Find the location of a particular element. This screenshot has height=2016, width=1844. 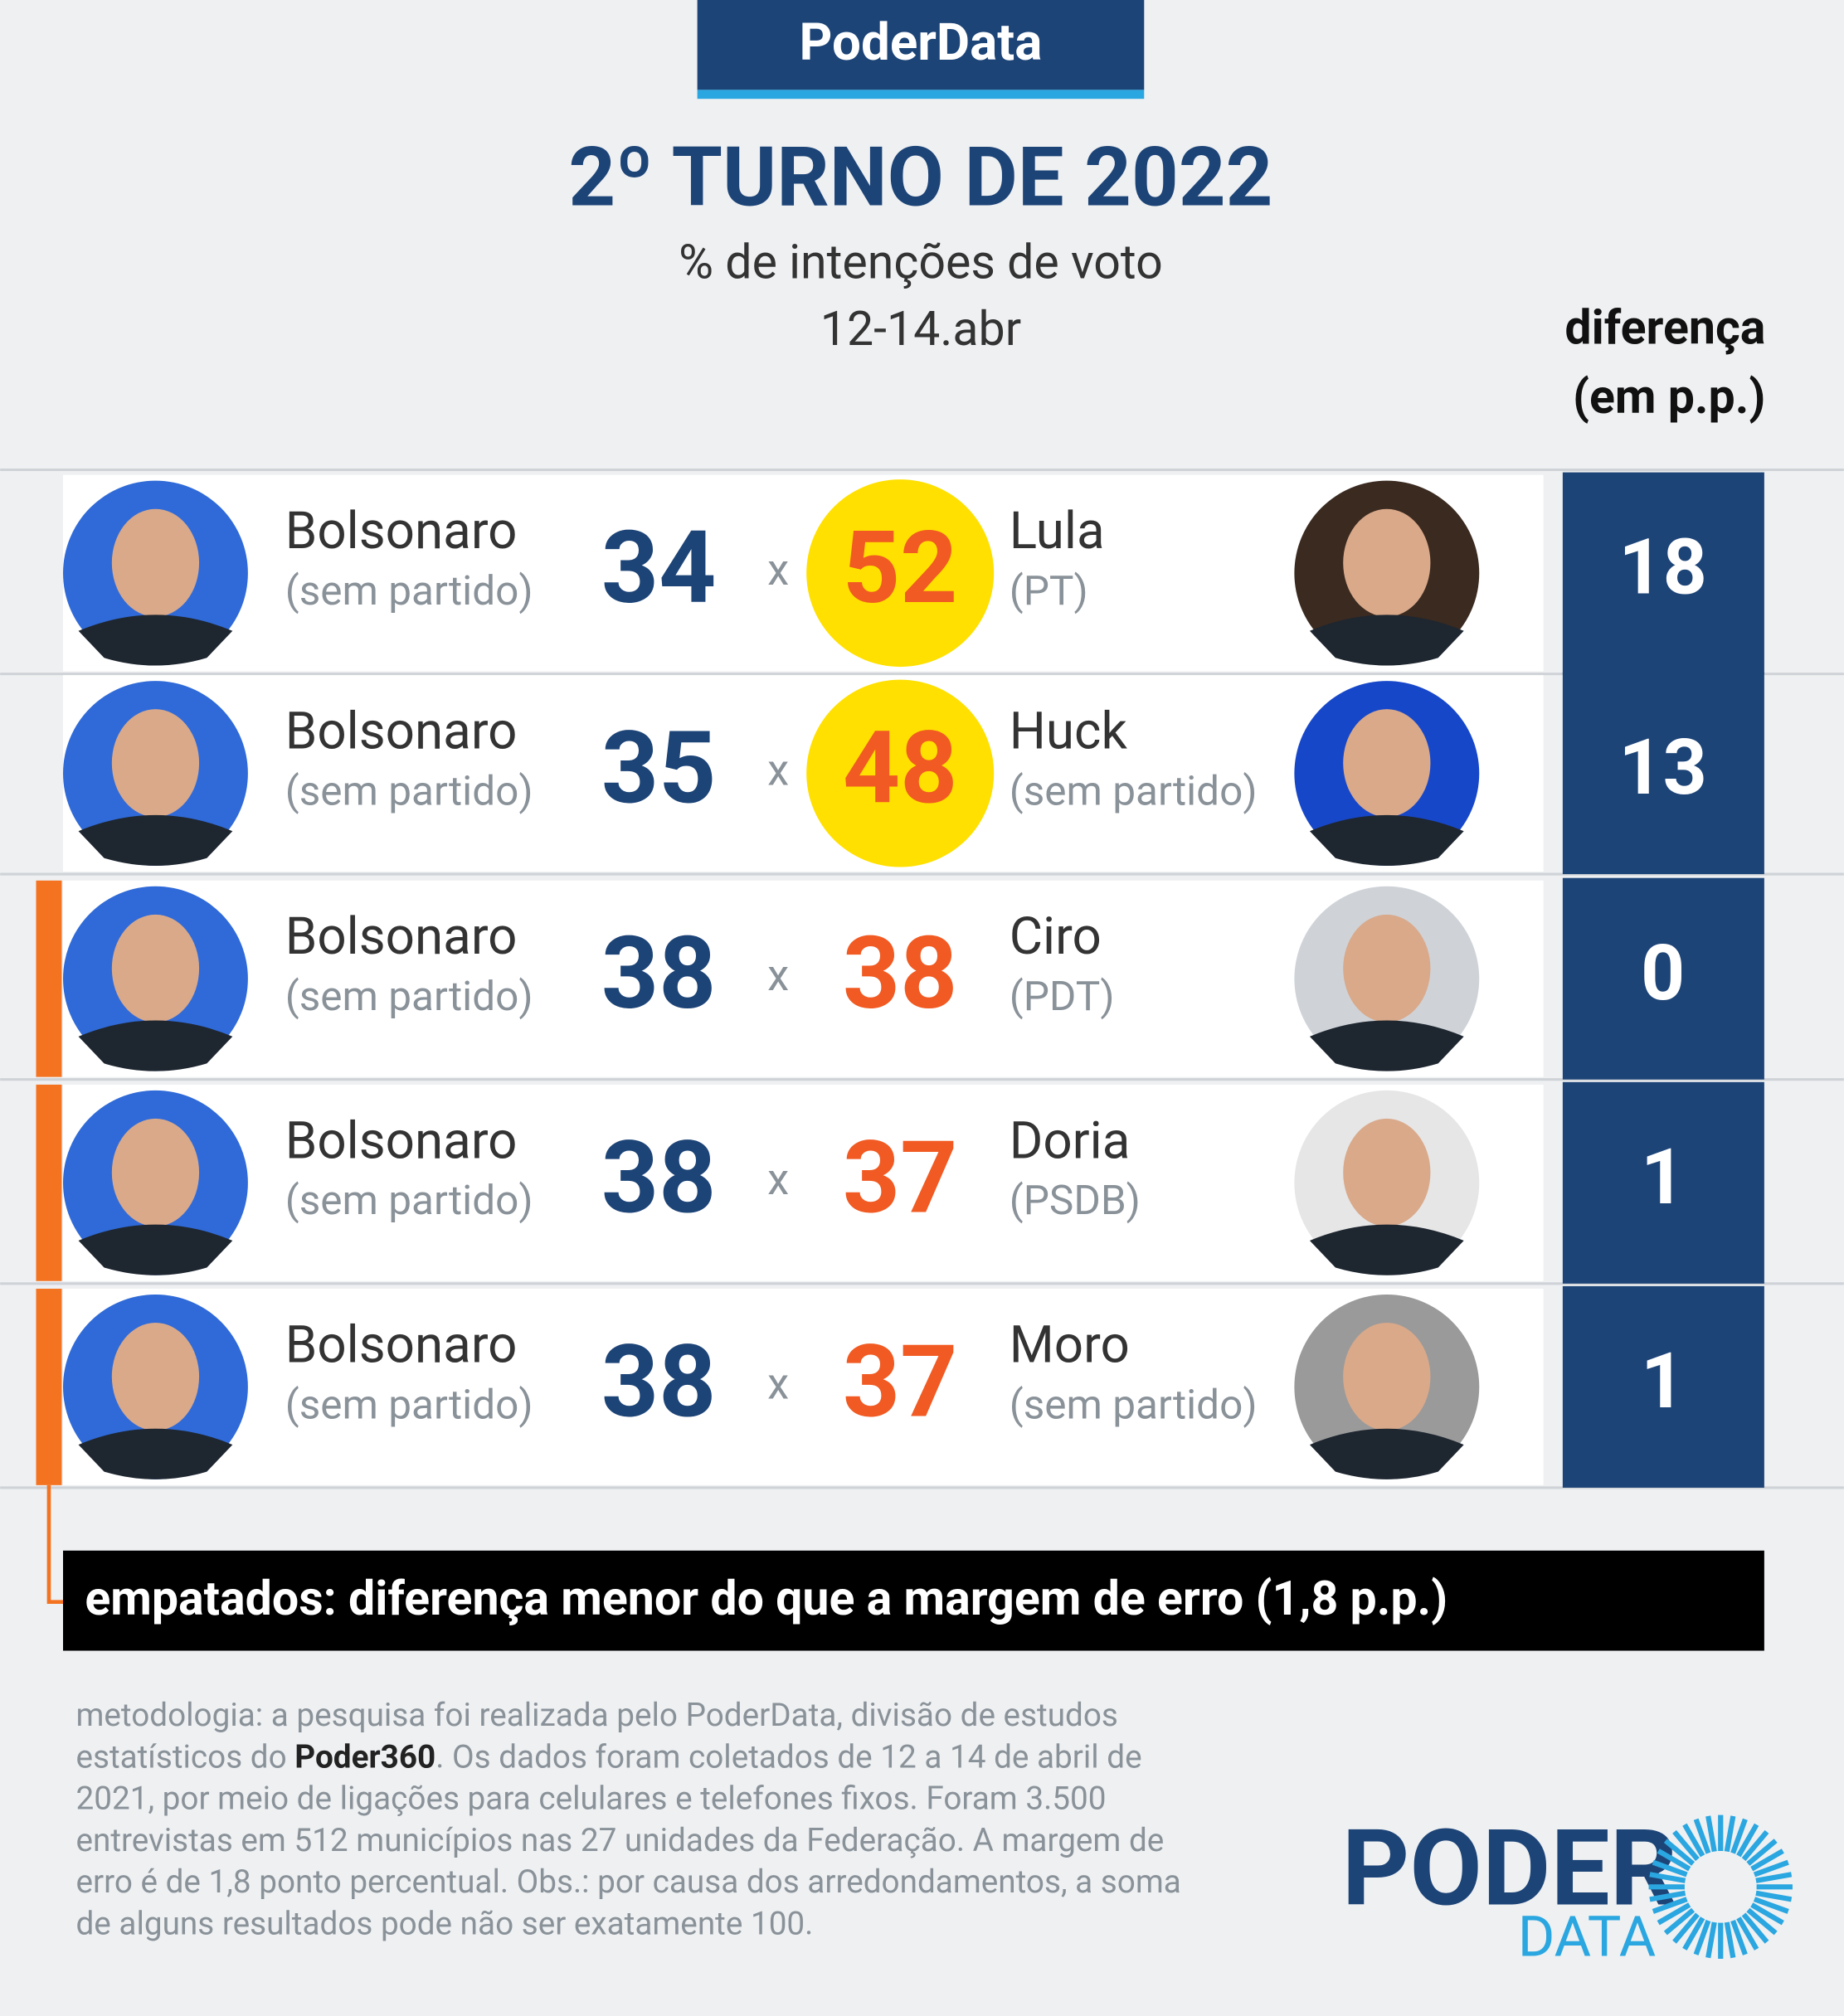

left-value: 34 is located at coordinates (659, 568).